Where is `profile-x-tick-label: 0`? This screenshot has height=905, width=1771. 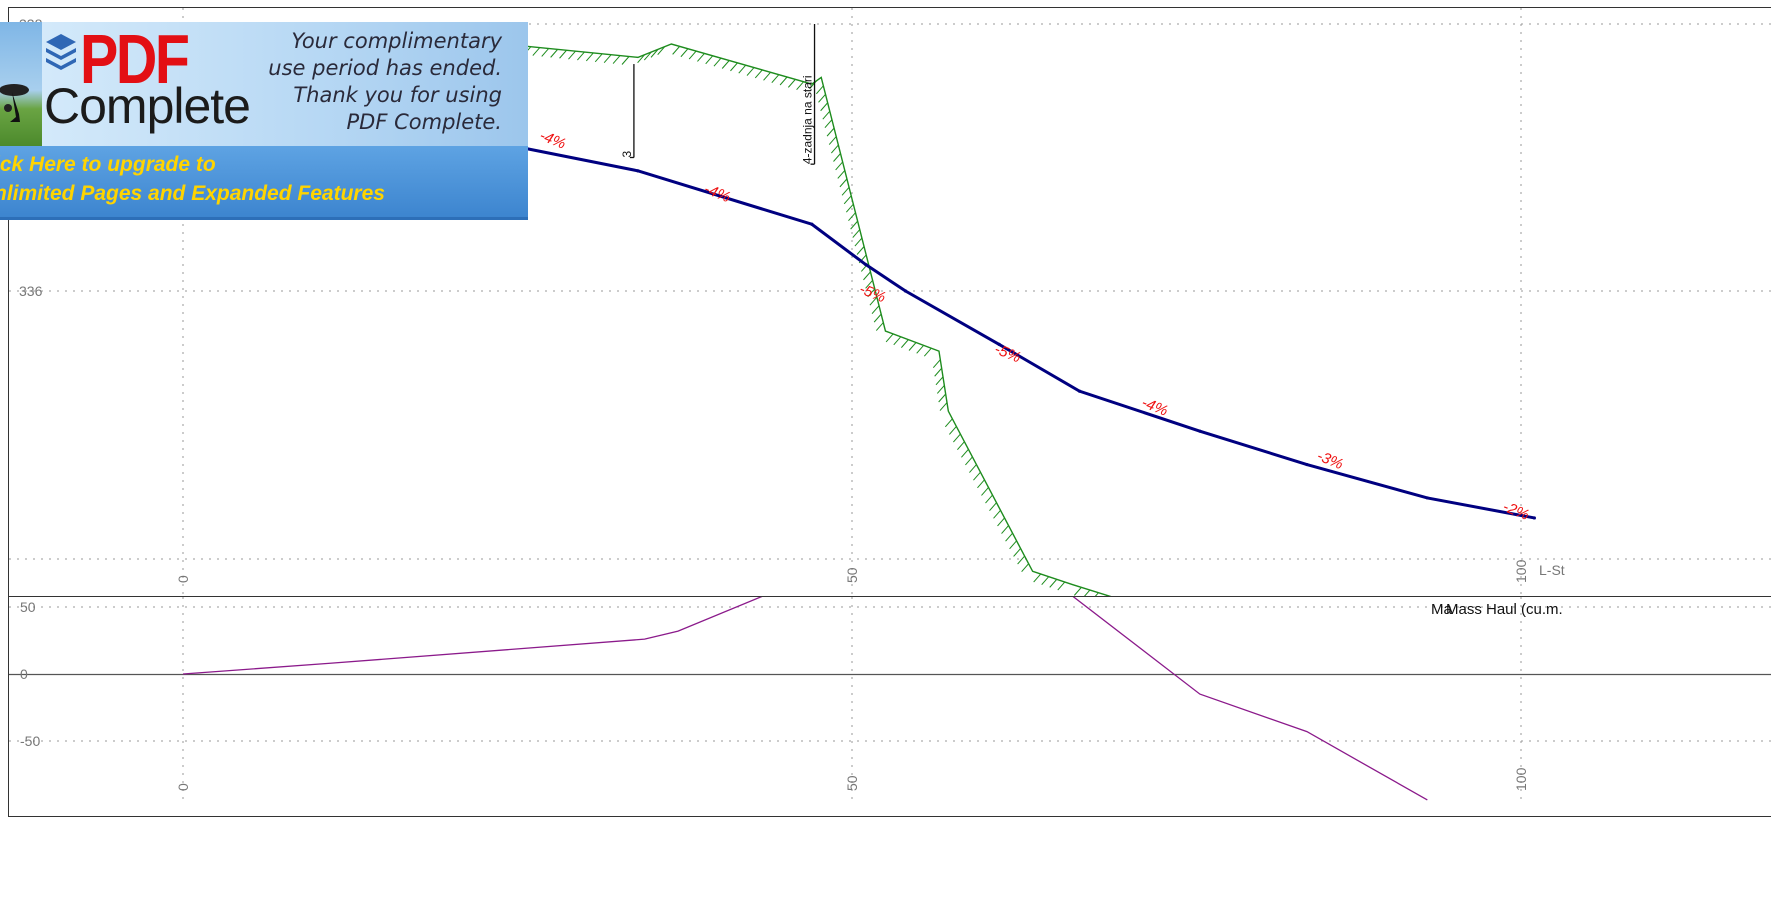
profile-x-tick-label: 0 is located at coordinates (183, 579).